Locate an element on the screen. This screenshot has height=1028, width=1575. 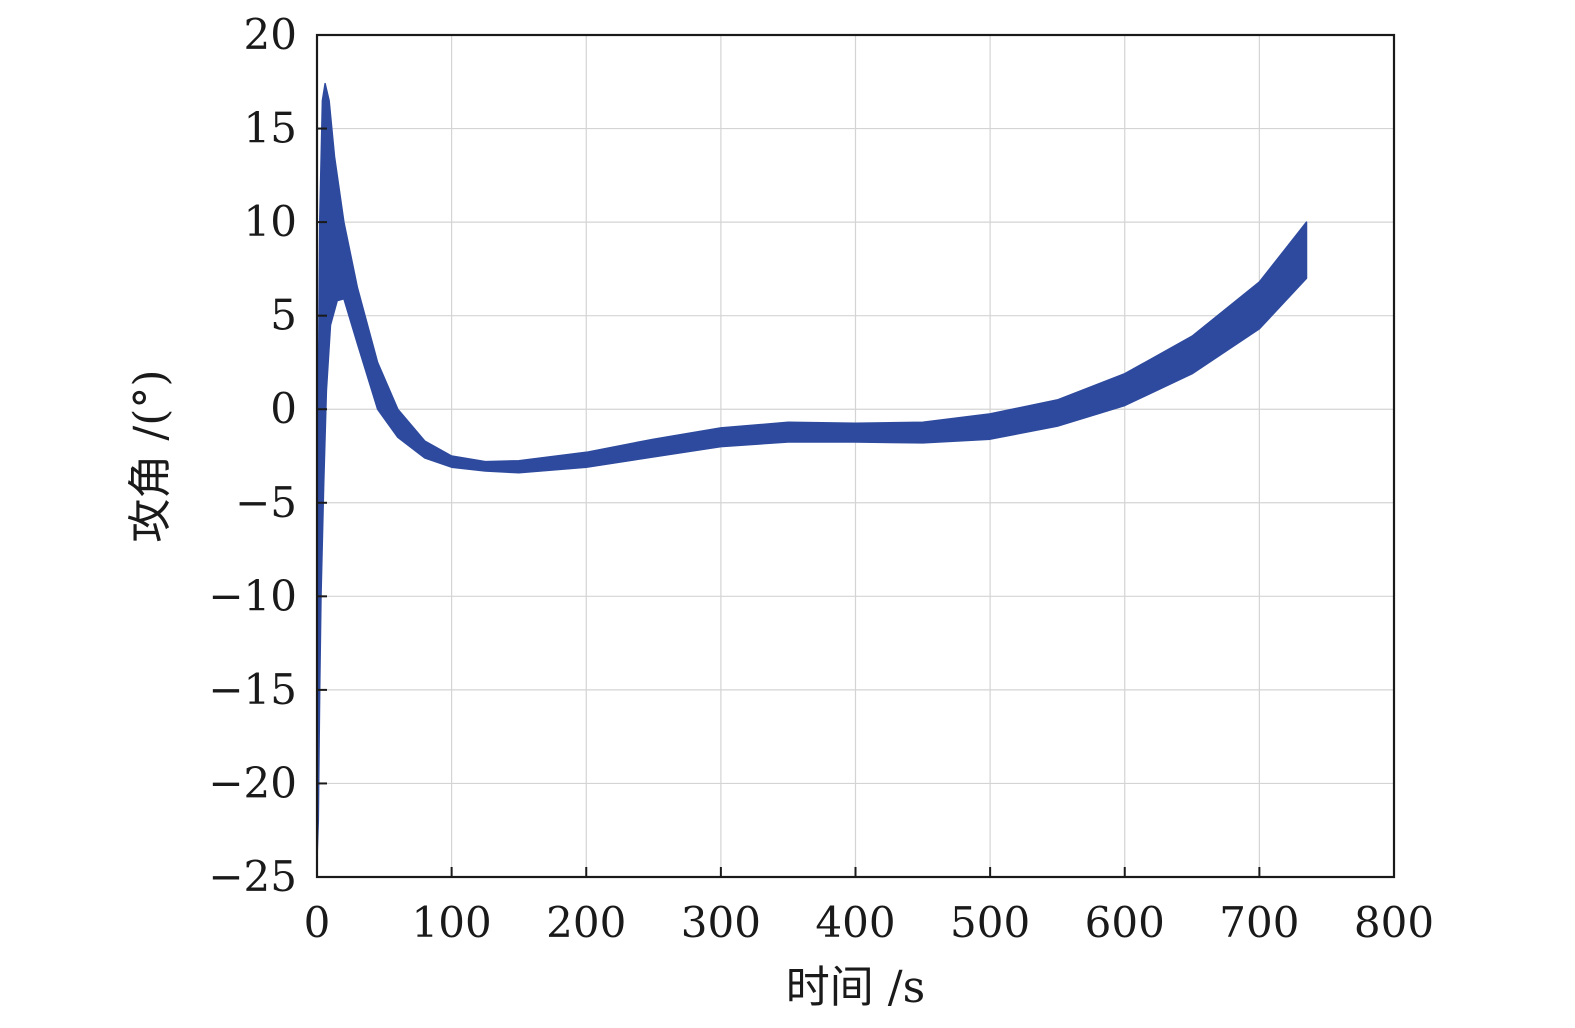
y-tick-label: −25 is located at coordinates (252, 876).